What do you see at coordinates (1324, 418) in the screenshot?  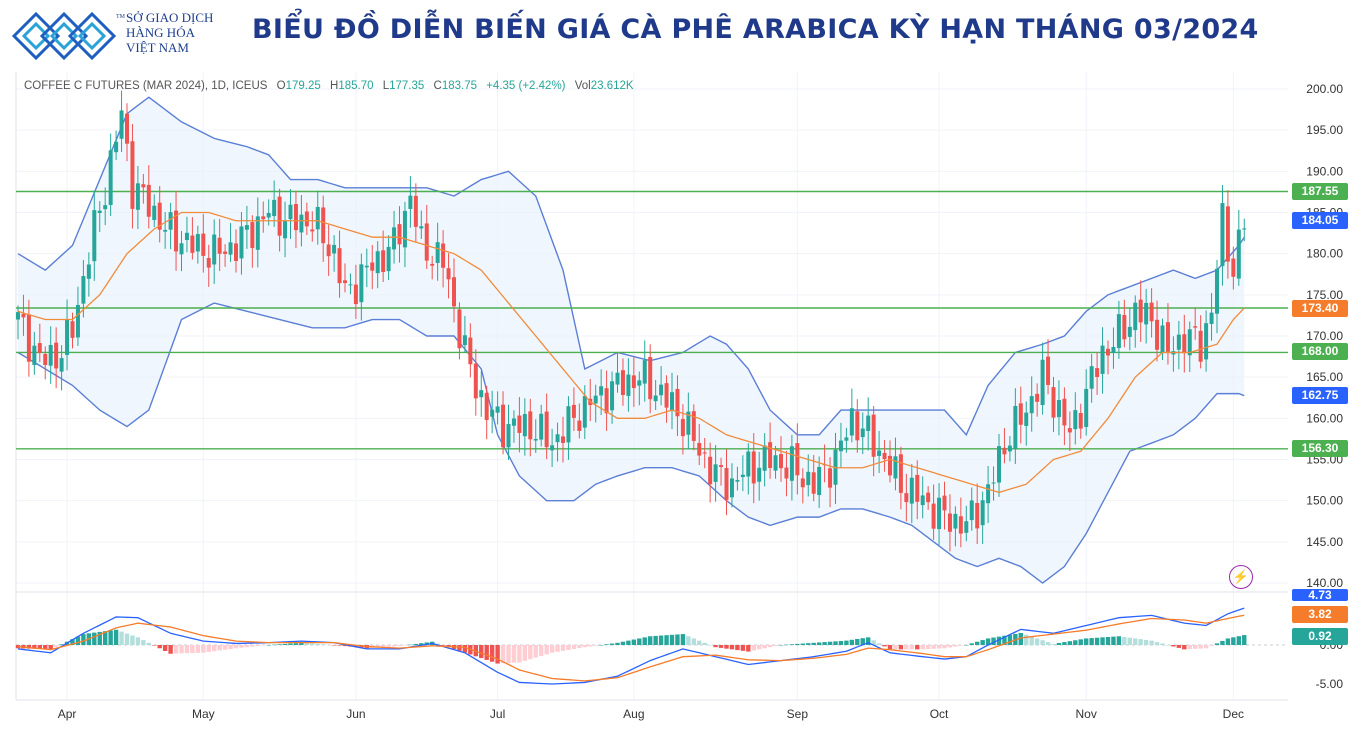 I see `price-tick-label: 160.00` at bounding box center [1324, 418].